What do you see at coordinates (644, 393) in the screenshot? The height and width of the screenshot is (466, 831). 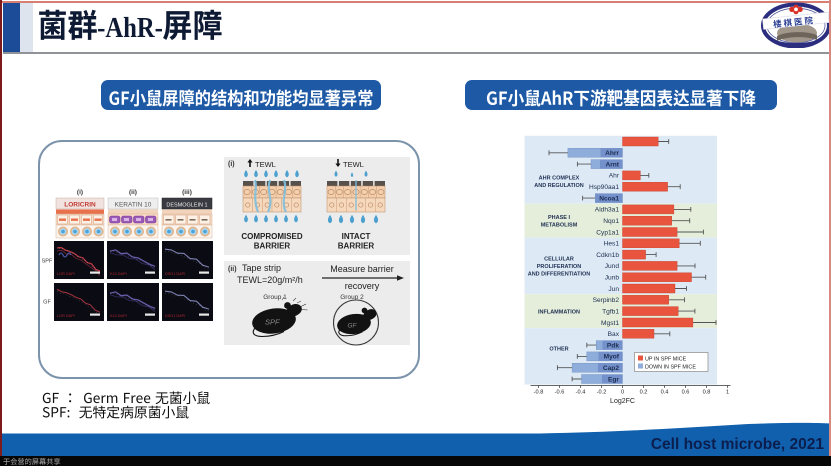 I see `svg-text: 0.2` at bounding box center [644, 393].